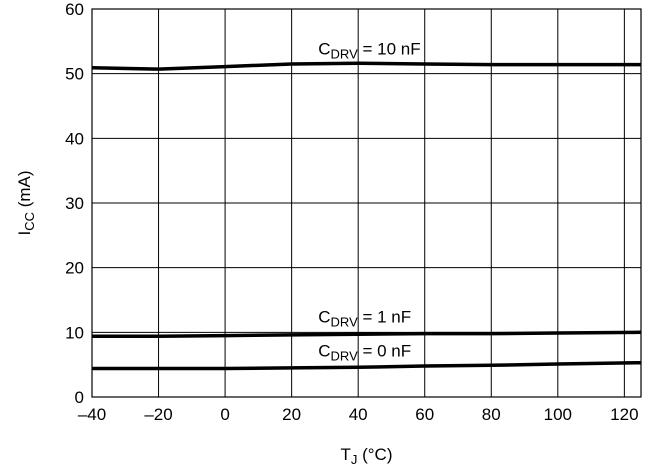 Image resolution: width=654 pixels, height=470 pixels. I want to click on x-tick-label: 0, so click(224, 414).